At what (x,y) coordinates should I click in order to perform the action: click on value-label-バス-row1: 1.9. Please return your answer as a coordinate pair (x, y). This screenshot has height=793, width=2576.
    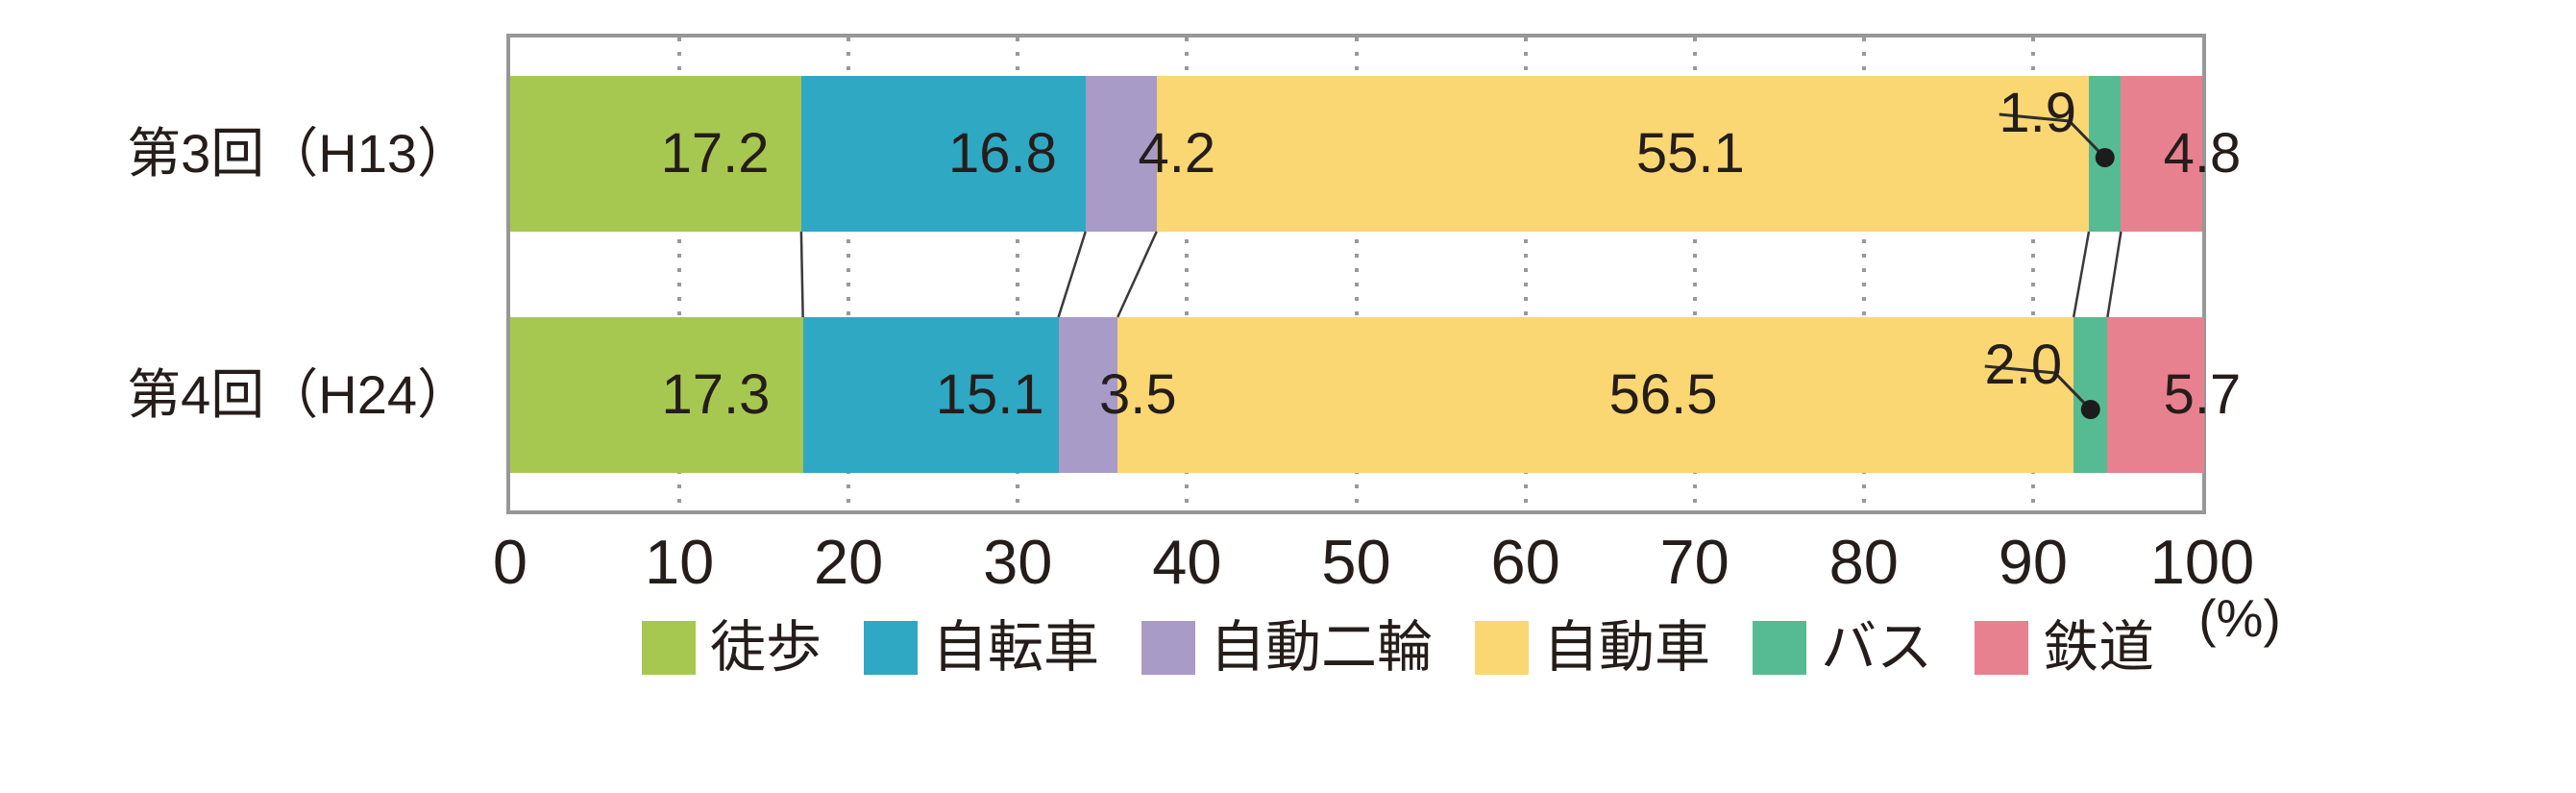
    Looking at the image, I should click on (2038, 113).